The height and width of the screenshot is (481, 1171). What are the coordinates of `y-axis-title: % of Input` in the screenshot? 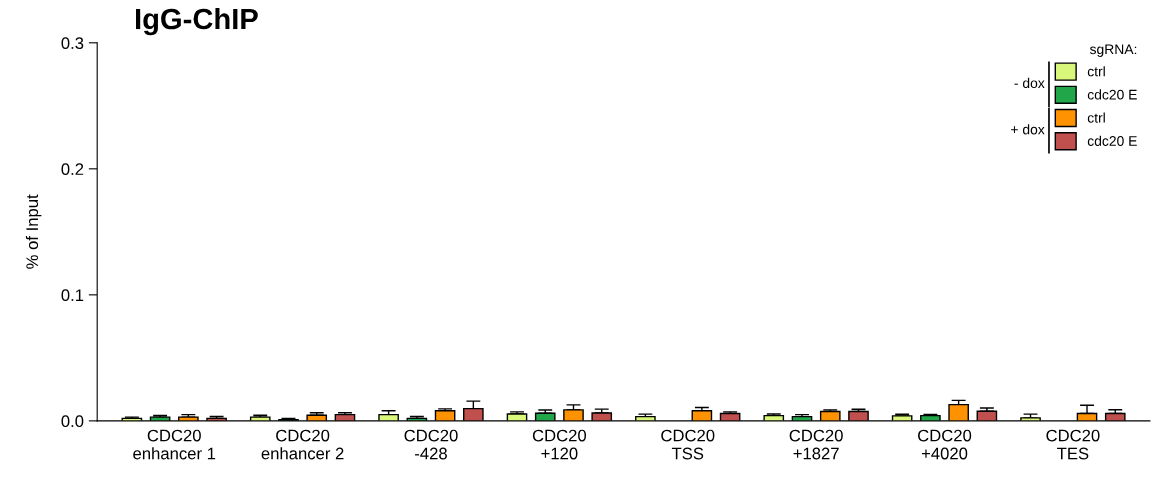 It's located at (33, 231).